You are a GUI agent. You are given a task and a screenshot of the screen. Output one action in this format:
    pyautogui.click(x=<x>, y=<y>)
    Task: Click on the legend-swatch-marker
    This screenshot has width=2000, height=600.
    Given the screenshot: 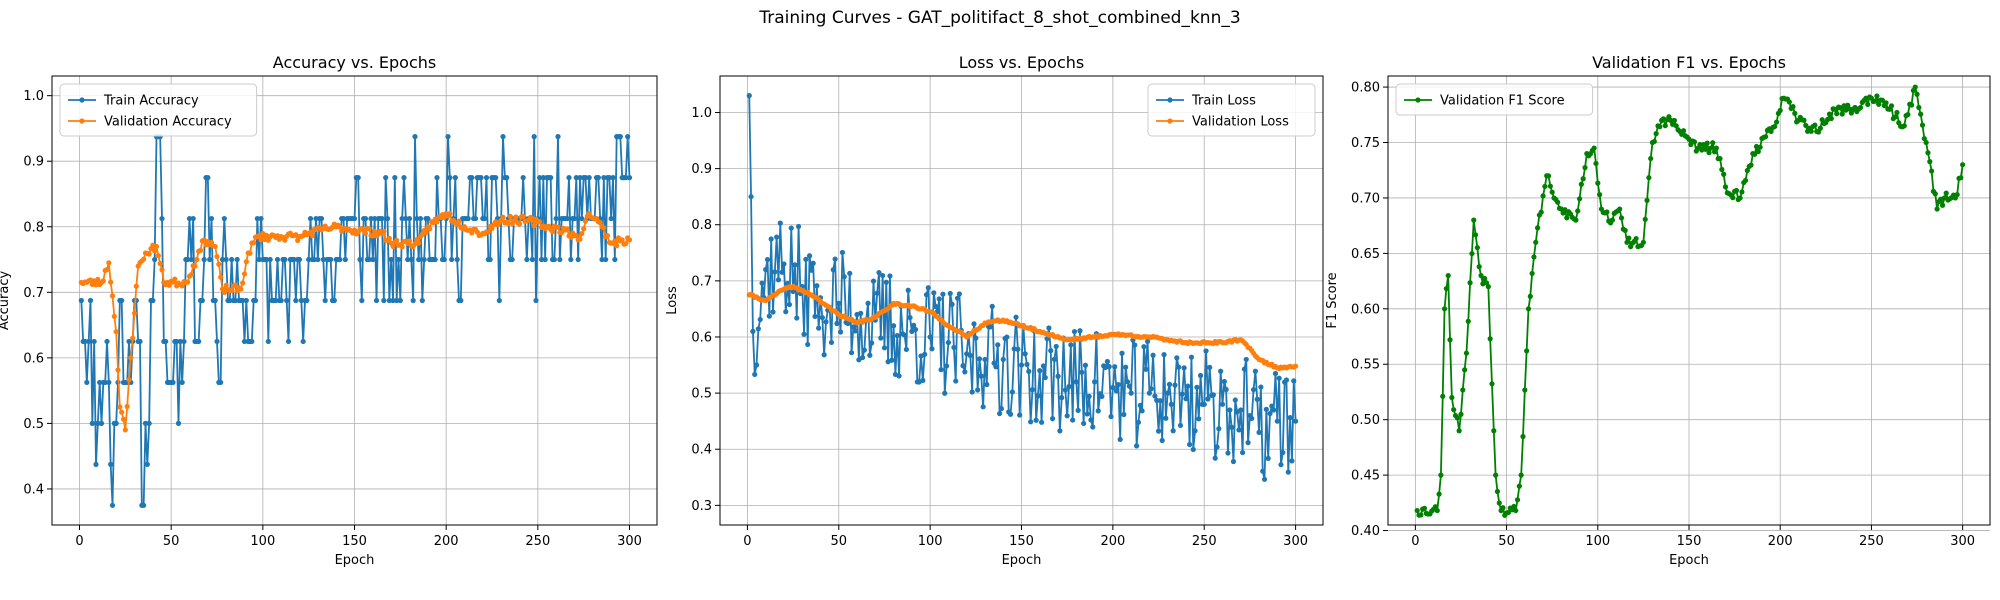 What is the action you would take?
    pyautogui.click(x=1170, y=121)
    